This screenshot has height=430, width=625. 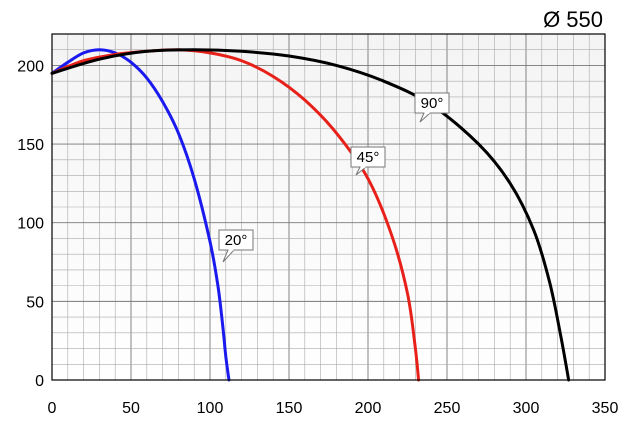 What do you see at coordinates (605, 408) in the screenshot?
I see `x-tick-label: 350` at bounding box center [605, 408].